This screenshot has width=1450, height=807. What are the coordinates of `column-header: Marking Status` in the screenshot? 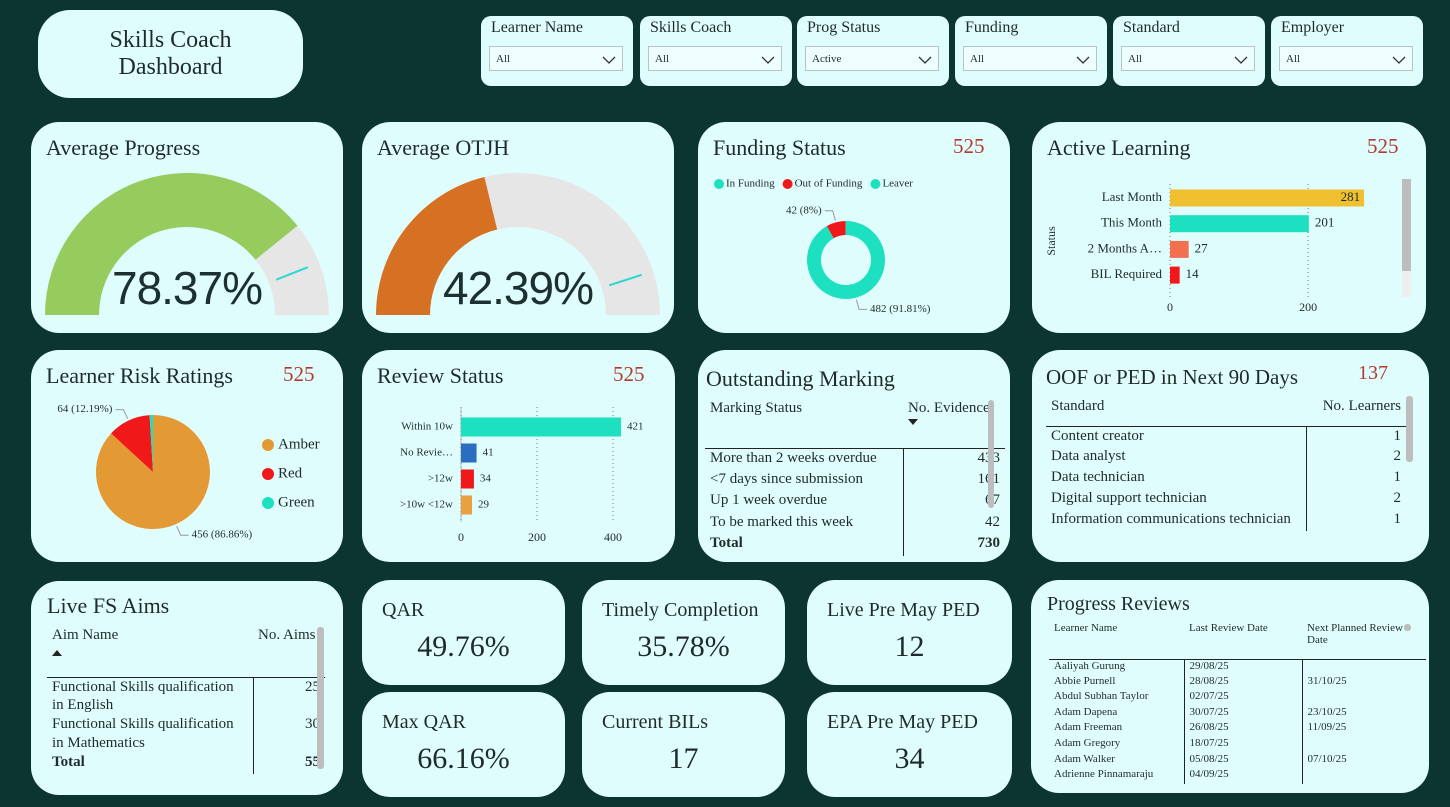 It's located at (804, 424).